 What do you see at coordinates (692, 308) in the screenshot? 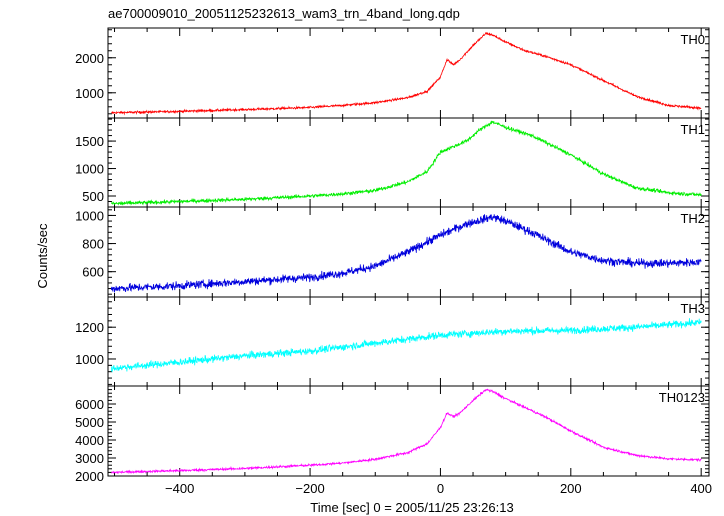
I see `series-label: TH3` at bounding box center [692, 308].